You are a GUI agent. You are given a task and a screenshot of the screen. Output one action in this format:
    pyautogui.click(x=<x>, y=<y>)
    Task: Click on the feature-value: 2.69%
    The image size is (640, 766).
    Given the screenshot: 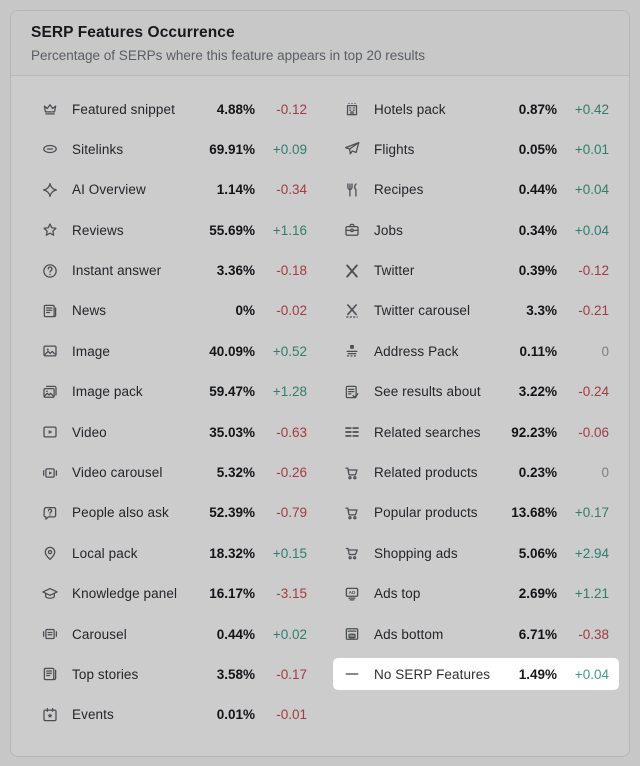 What is the action you would take?
    pyautogui.click(x=537, y=594)
    